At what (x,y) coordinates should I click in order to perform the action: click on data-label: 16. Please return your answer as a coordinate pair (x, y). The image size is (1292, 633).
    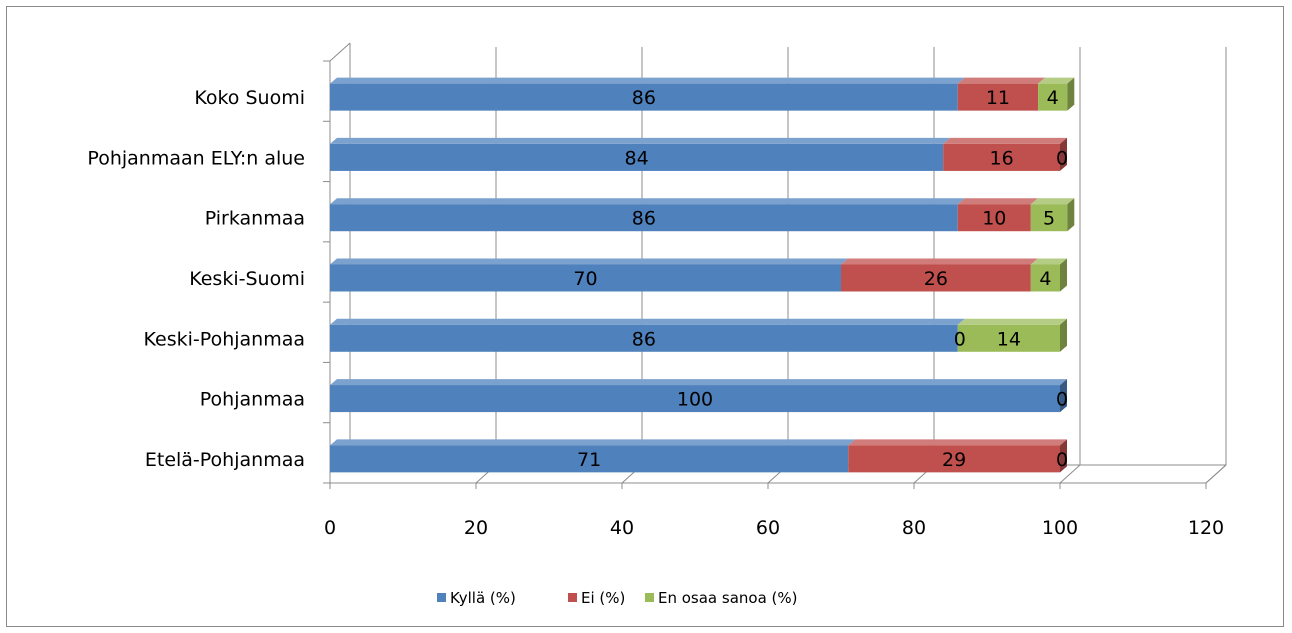
    Looking at the image, I should click on (1002, 158).